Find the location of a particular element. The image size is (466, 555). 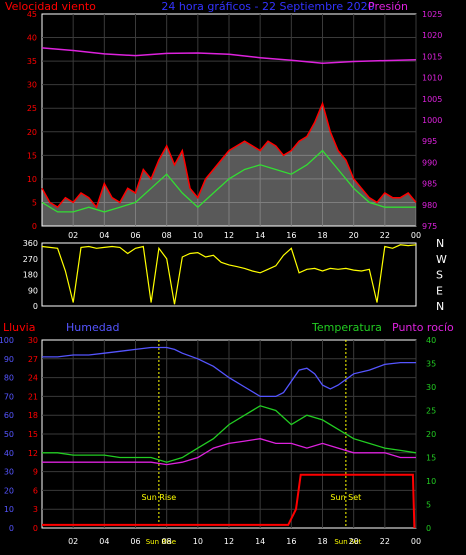

compass-label: E is located at coordinates (439, 290).